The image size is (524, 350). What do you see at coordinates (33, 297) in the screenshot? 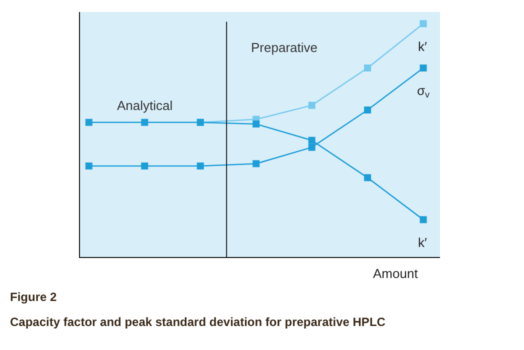
I see `text: Figure 2` at bounding box center [33, 297].